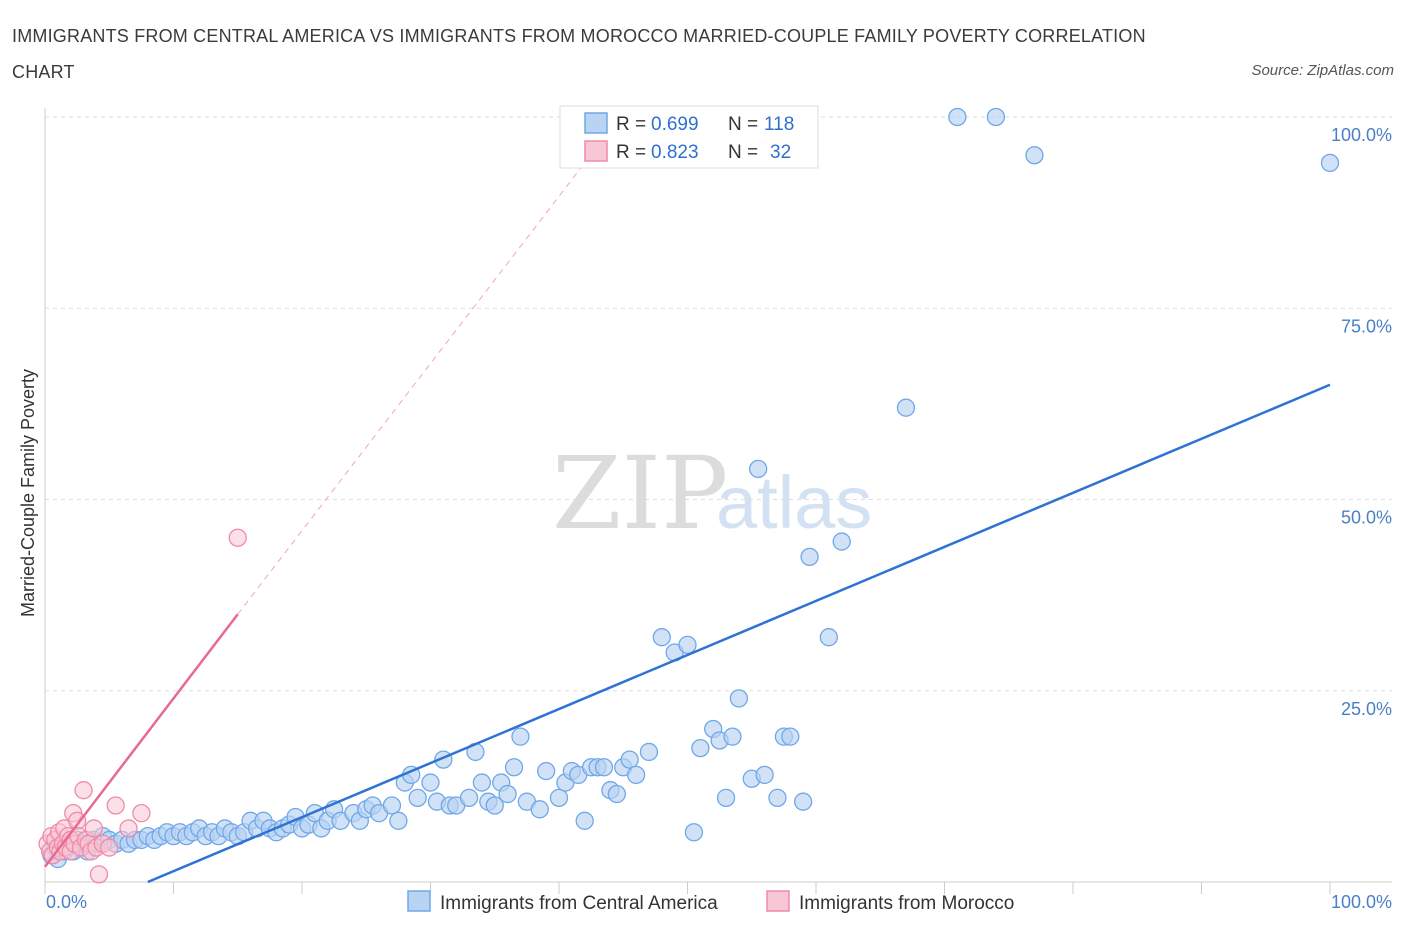  What do you see at coordinates (141, 740) in the screenshot?
I see `regression-line-morocco` at bounding box center [141, 740].